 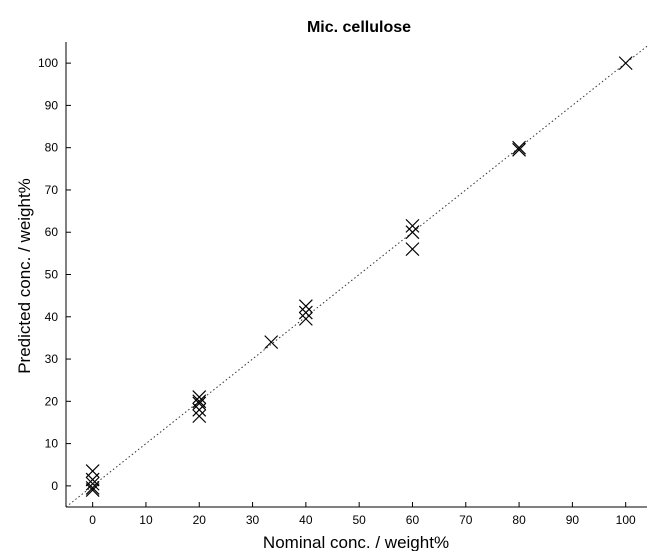 I want to click on y-tick-label: 50, so click(x=52, y=275).